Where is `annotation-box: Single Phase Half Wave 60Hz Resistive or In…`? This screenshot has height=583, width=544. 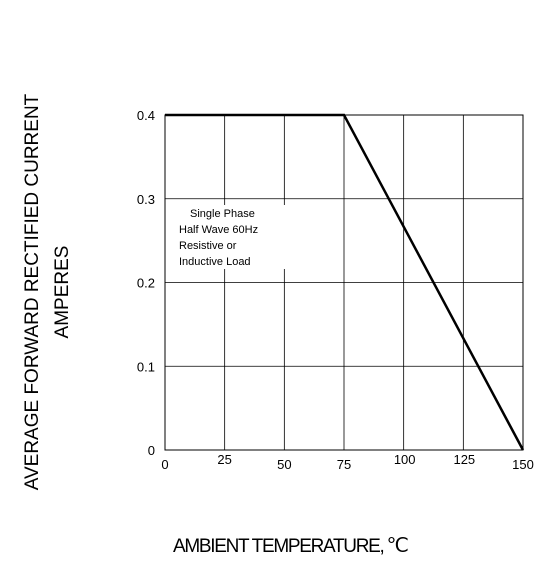 annotation-box: Single Phase Half Wave 60Hz Resistive or In… is located at coordinates (238, 237).